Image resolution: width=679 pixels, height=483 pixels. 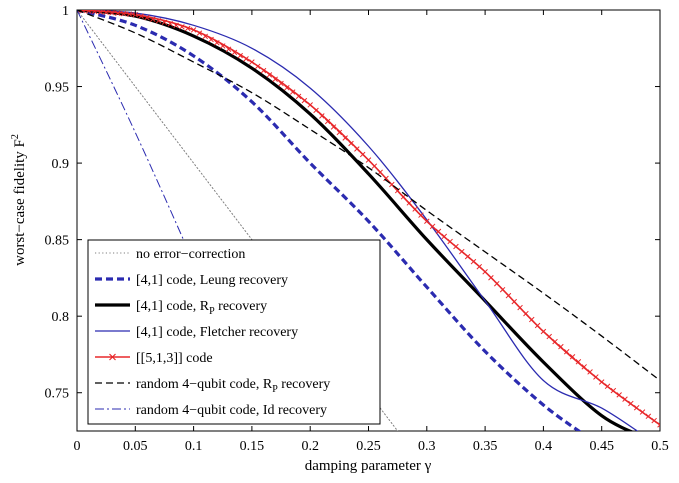 What do you see at coordinates (194, 446) in the screenshot?
I see `x-tick-label: 0.1` at bounding box center [194, 446].